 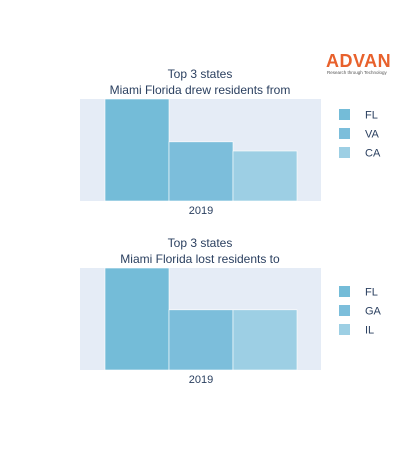 What do you see at coordinates (373, 312) in the screenshot?
I see `chart2-legend-label-ga: GA` at bounding box center [373, 312].